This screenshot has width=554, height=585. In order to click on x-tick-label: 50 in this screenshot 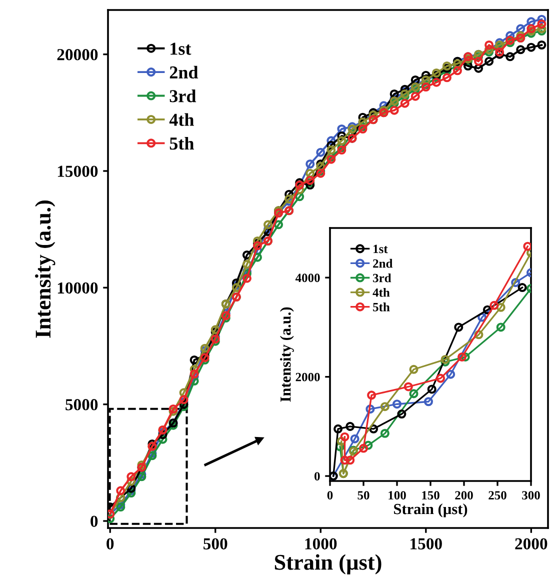, I will do `click(364, 495)`.